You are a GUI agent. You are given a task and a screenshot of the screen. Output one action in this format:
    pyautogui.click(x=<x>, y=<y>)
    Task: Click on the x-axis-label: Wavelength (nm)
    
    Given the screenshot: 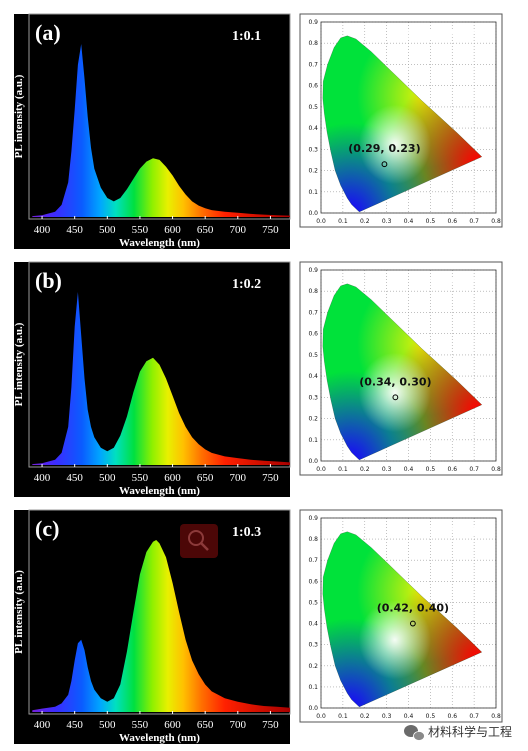 What is the action you would take?
    pyautogui.click(x=159, y=738)
    